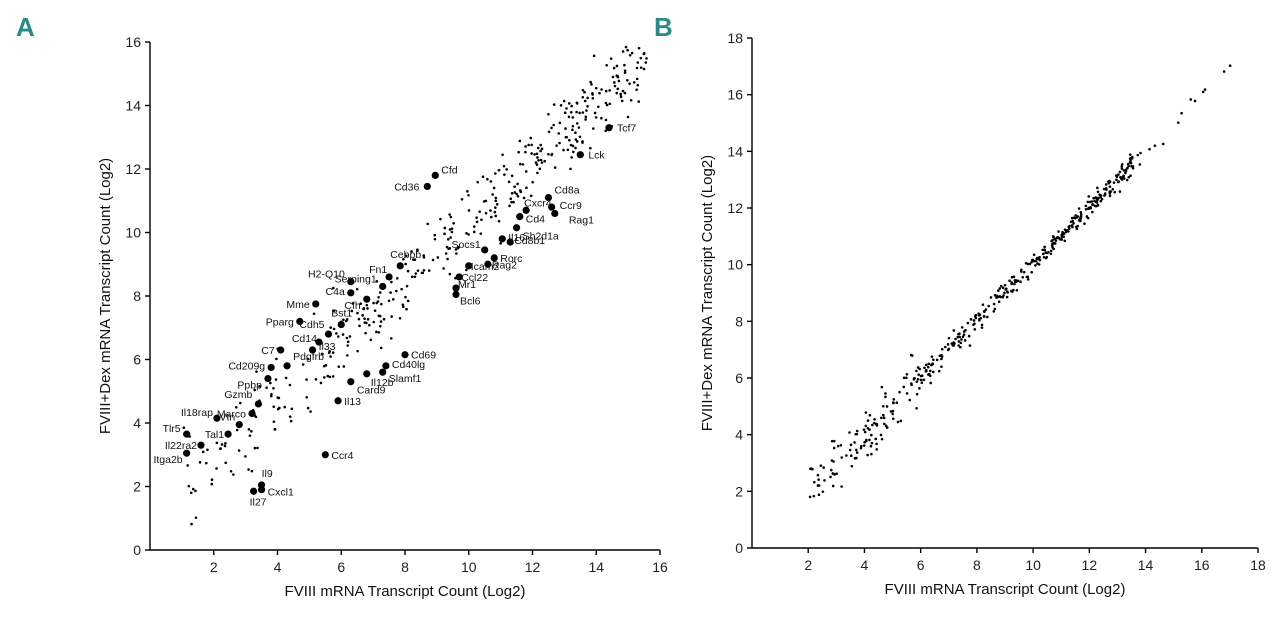  What do you see at coordinates (187, 434) in the screenshot?
I see `highlight-point-tlr5` at bounding box center [187, 434].